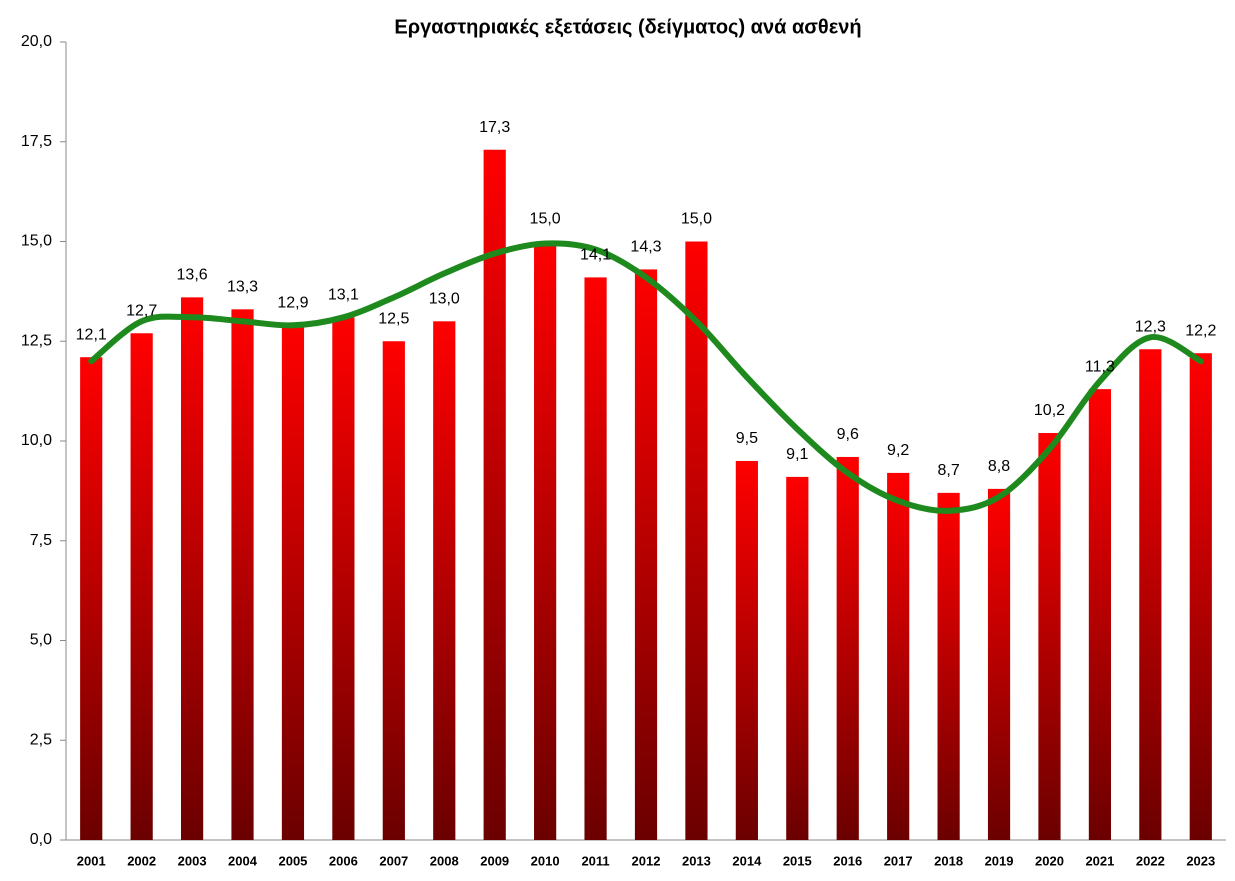 The height and width of the screenshot is (881, 1235). What do you see at coordinates (545, 860) in the screenshot?
I see `x-tick-label: 2010` at bounding box center [545, 860].